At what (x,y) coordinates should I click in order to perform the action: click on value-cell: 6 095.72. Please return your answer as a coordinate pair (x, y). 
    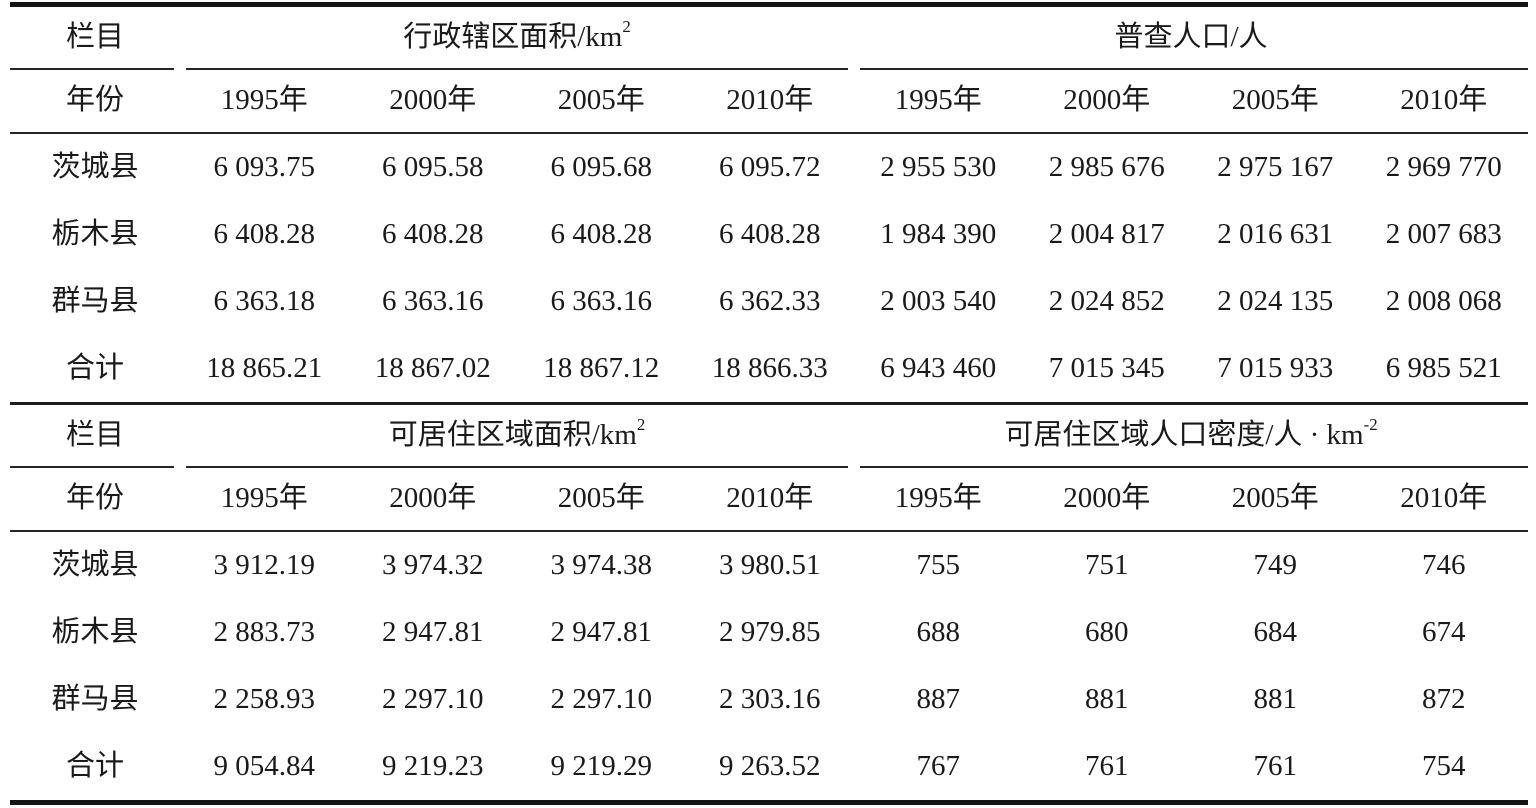
    Looking at the image, I should click on (770, 166).